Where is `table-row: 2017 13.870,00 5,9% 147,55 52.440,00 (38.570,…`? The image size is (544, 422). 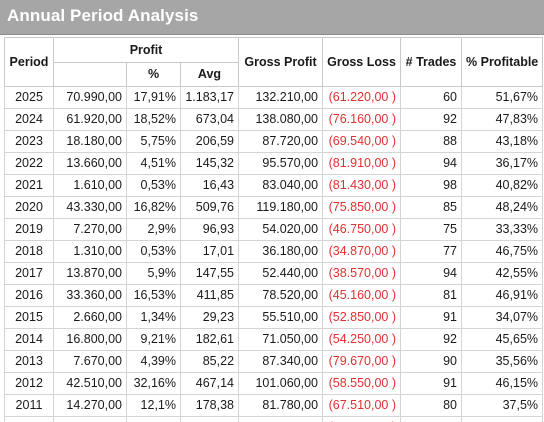 table-row: 2017 13.870,00 5,9% 147,55 52.440,00 (38.570,… is located at coordinates (274, 273).